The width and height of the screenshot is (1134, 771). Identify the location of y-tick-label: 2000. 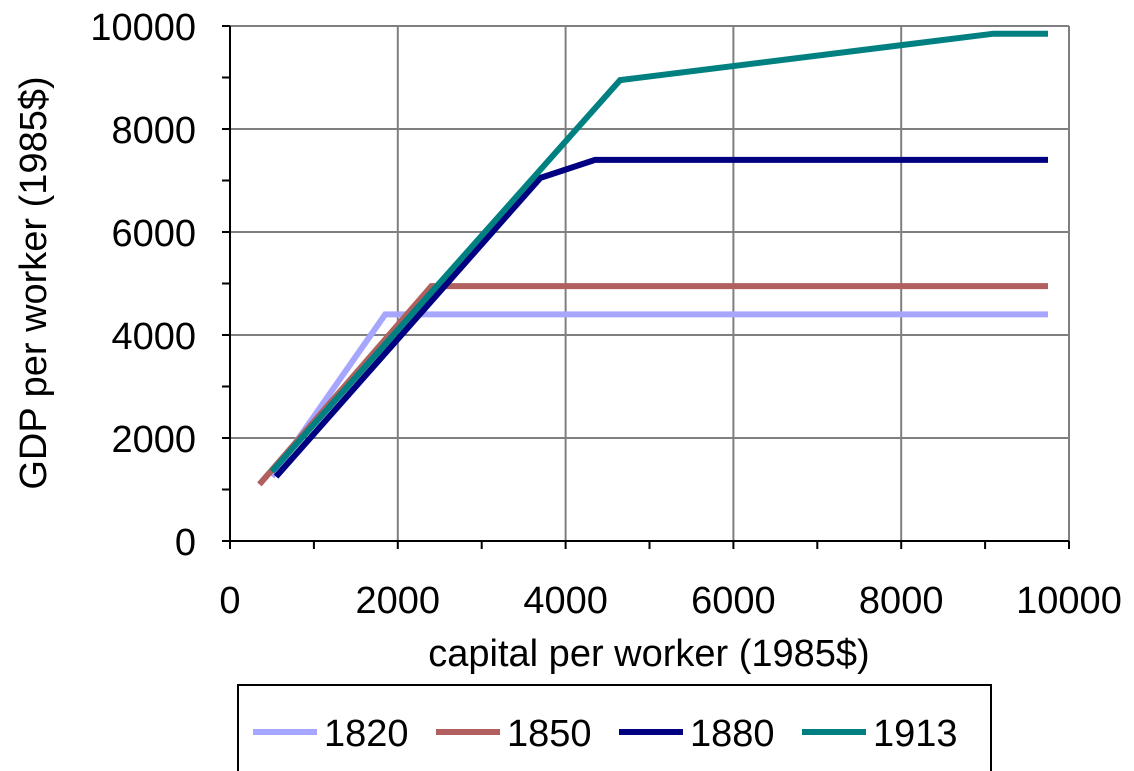
(153, 440).